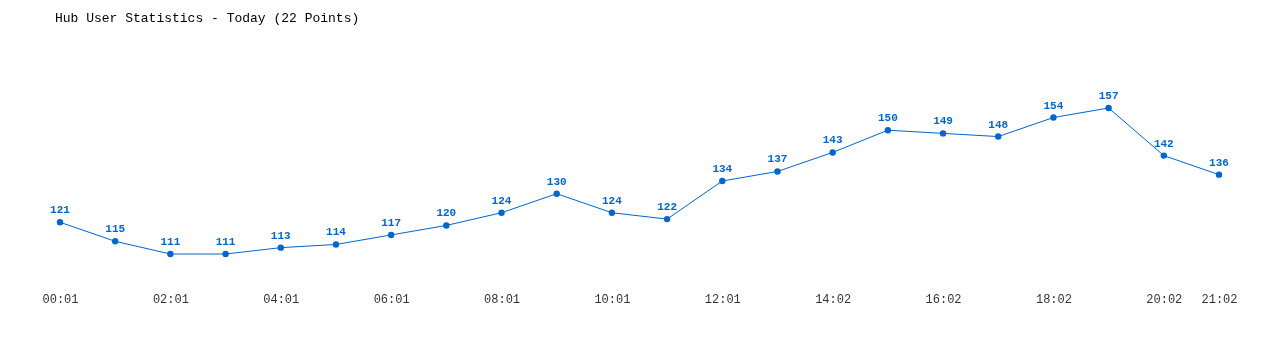 The width and height of the screenshot is (1280, 350). Describe the element at coordinates (1219, 162) in the screenshot. I see `data-label: 136` at that location.